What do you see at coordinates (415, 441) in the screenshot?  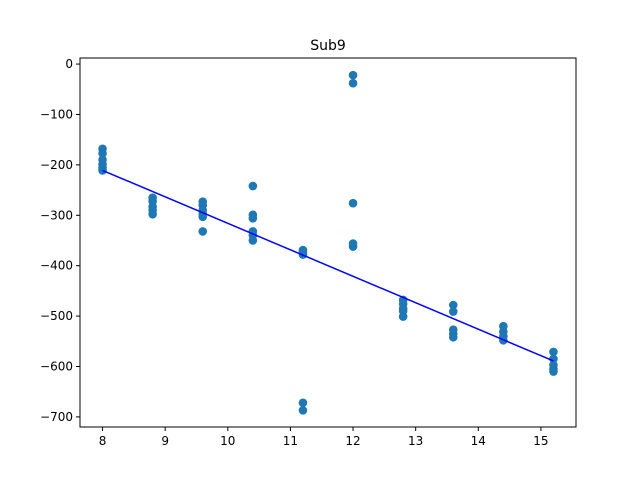 I see `x-tick-label: 13` at bounding box center [415, 441].